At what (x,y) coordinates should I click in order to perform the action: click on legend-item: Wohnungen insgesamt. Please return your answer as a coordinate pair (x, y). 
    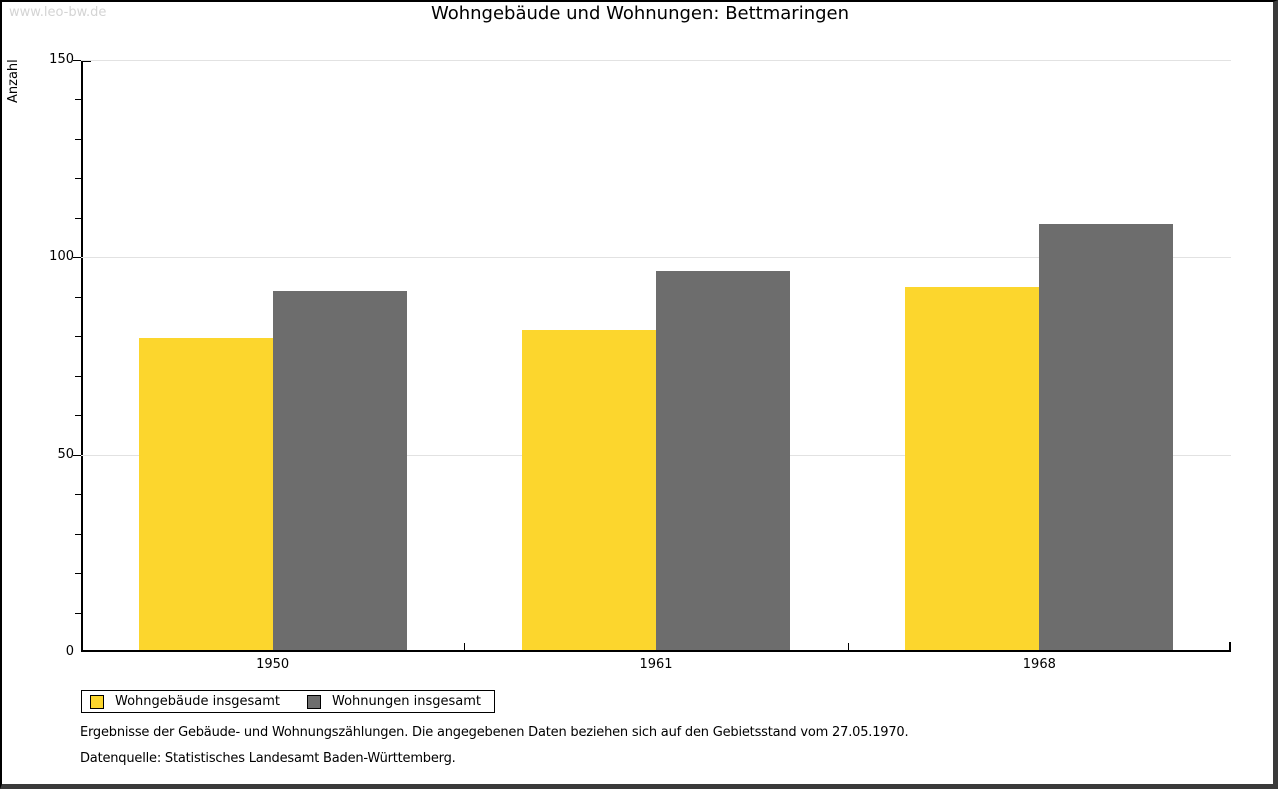
    Looking at the image, I should click on (394, 701).